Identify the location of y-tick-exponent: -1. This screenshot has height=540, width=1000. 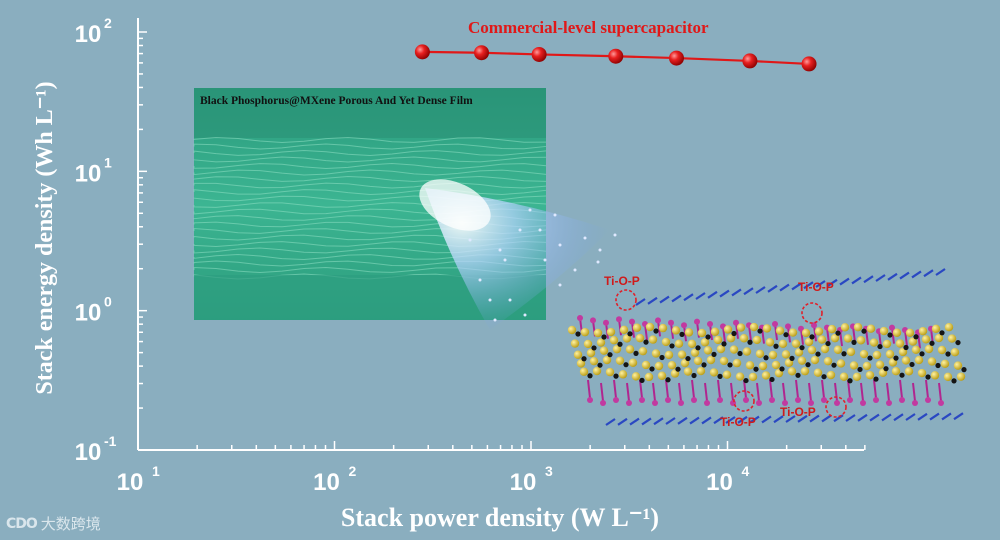
(110, 441).